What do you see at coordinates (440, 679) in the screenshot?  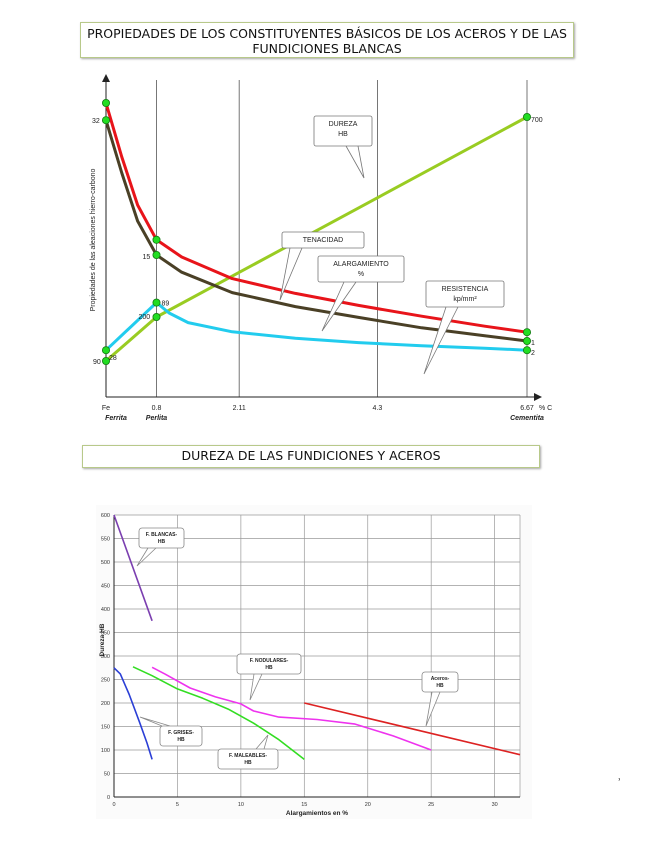 I see `callout-text-aceros-hb-0: Aceros-` at bounding box center [440, 679].